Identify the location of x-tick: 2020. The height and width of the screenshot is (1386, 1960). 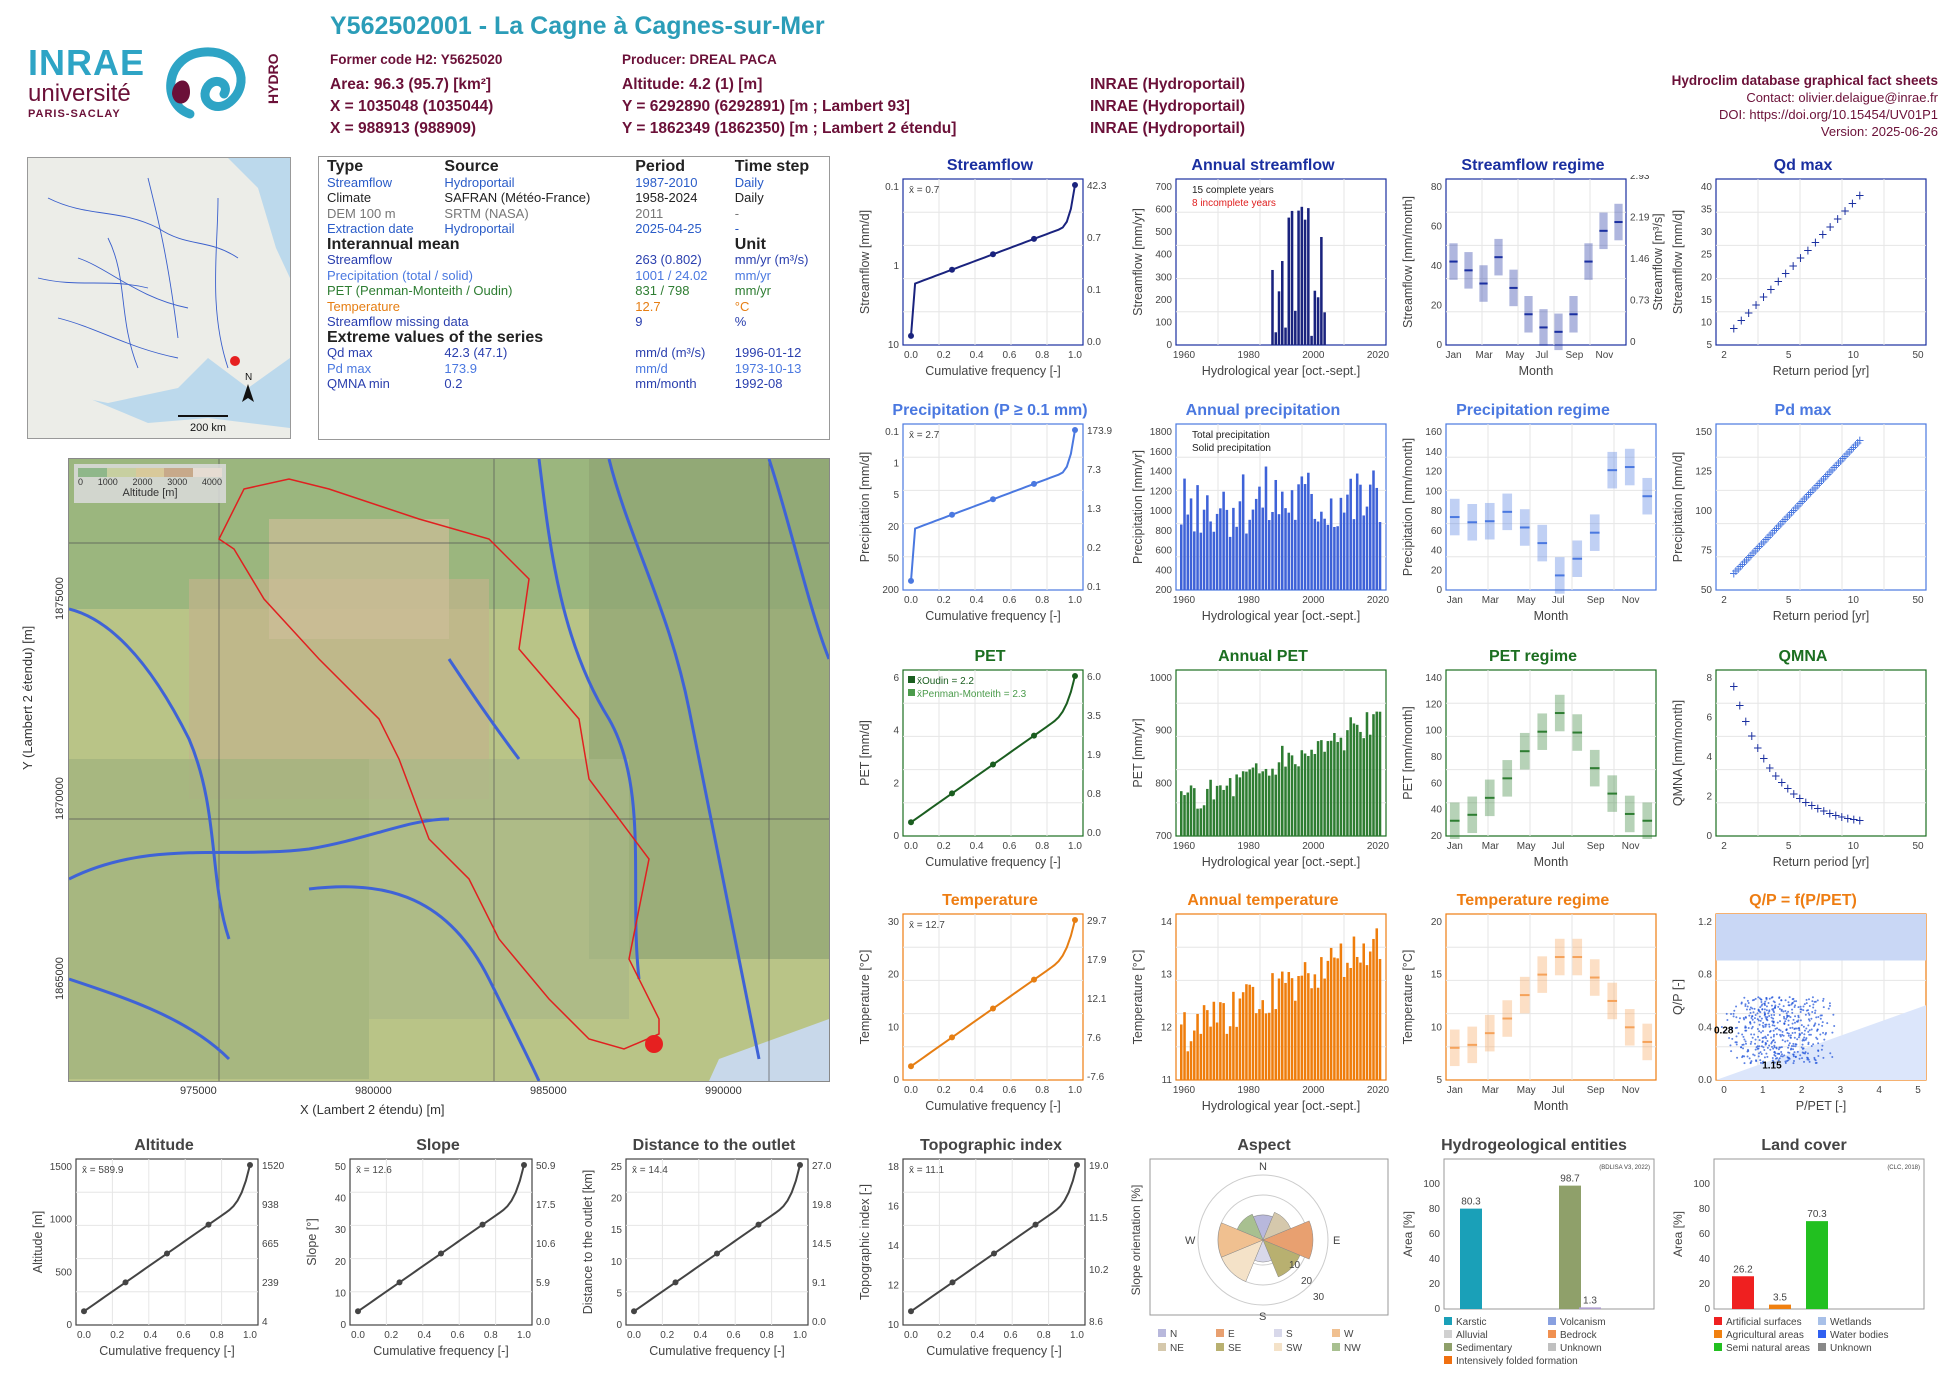
(1378, 1090).